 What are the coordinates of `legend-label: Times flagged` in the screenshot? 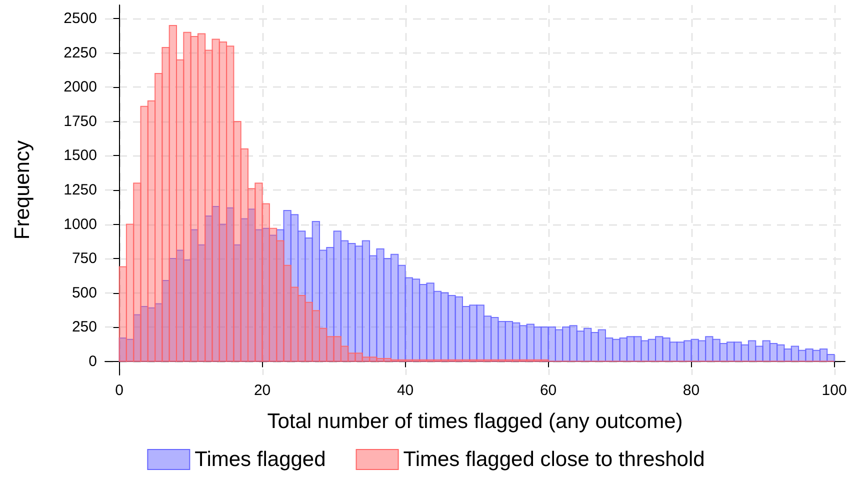 It's located at (260, 459).